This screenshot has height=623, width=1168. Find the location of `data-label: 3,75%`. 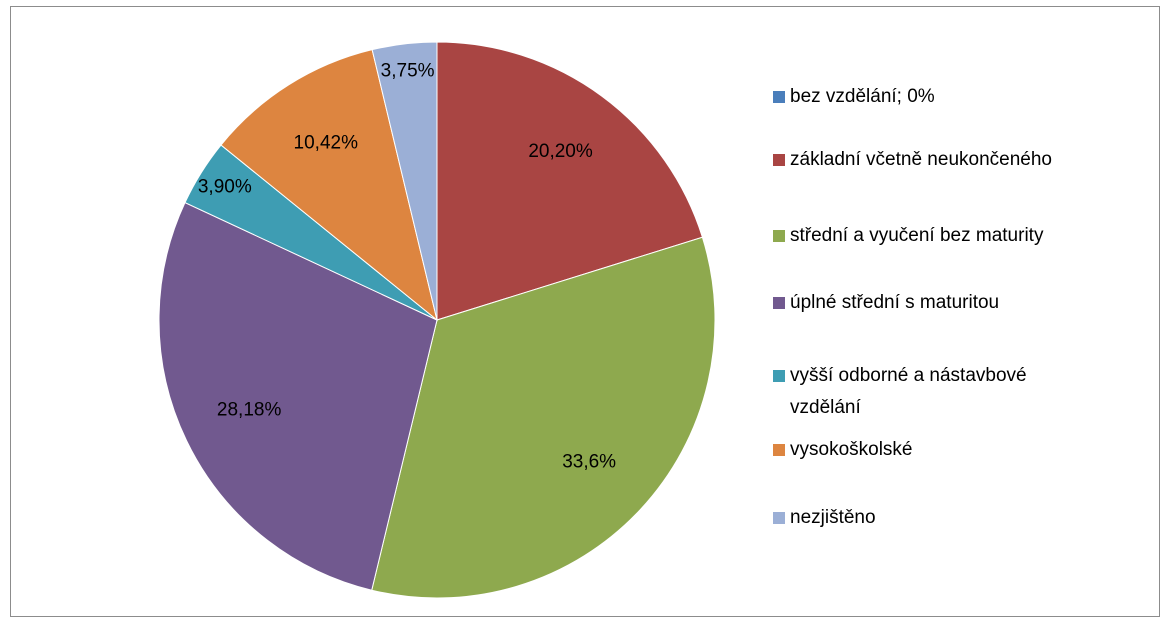

data-label: 3,75% is located at coordinates (408, 71).